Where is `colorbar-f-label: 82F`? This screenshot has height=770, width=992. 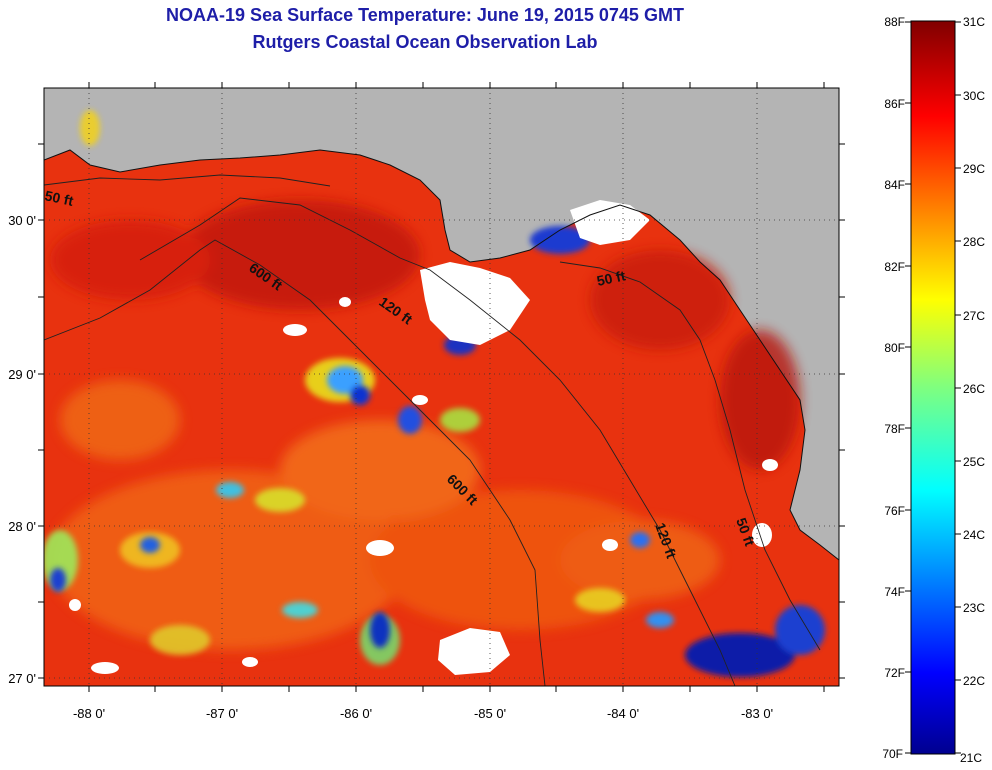 colorbar-f-label: 82F is located at coordinates (894, 267).